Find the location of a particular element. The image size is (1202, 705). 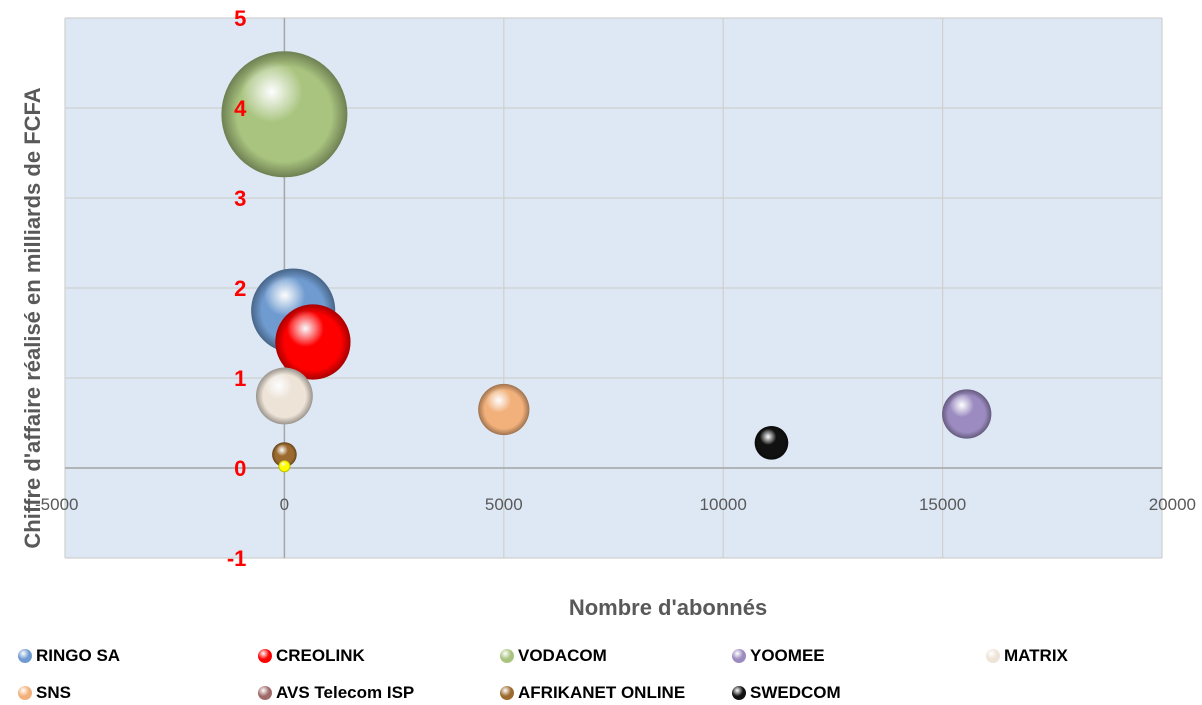

legend-label: SWEDCOM is located at coordinates (795, 692).